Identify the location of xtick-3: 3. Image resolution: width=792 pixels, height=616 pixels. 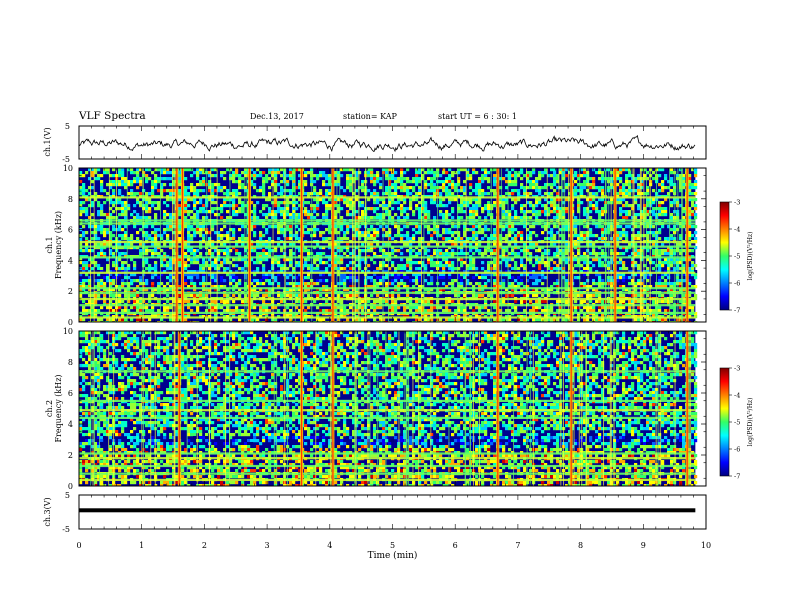
(267, 545).